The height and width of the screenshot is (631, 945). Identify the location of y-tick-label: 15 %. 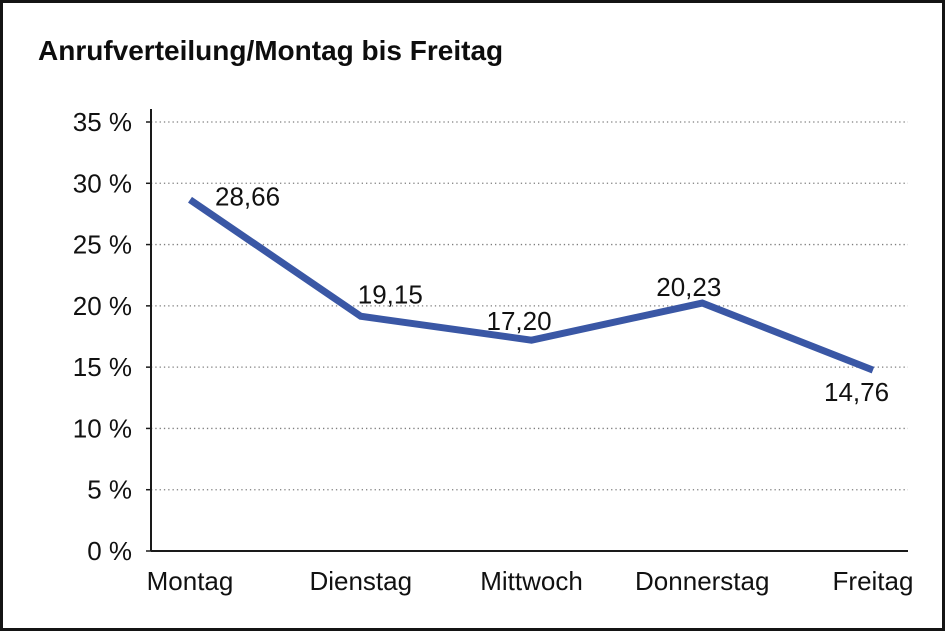
(102, 367).